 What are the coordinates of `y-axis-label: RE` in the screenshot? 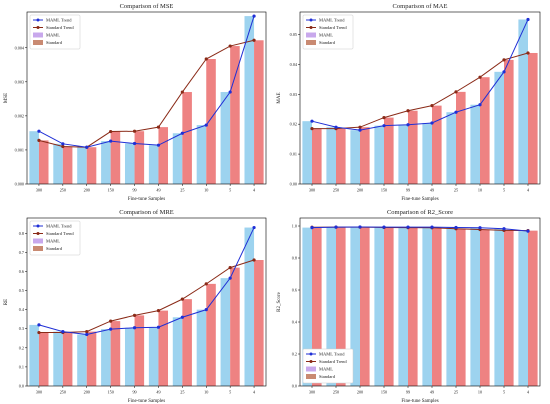 It's located at (6, 302).